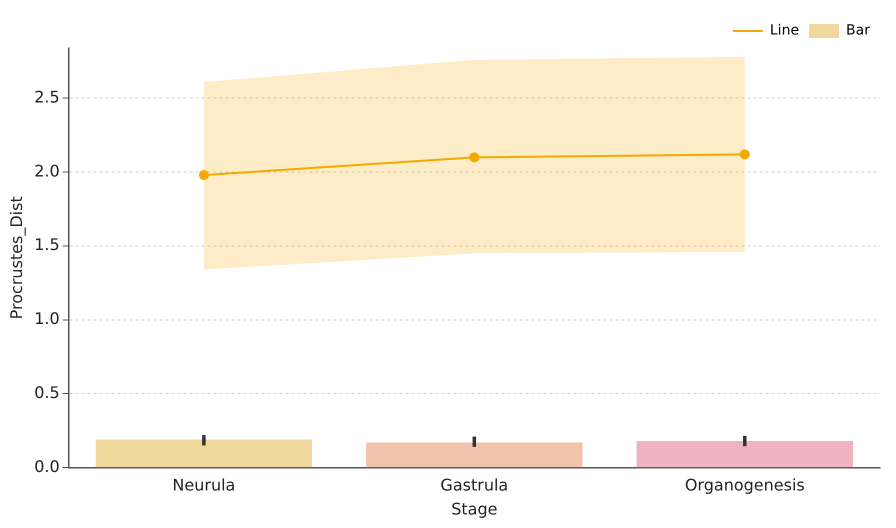  I want to click on y-tick-label: 2.0, so click(47, 170).